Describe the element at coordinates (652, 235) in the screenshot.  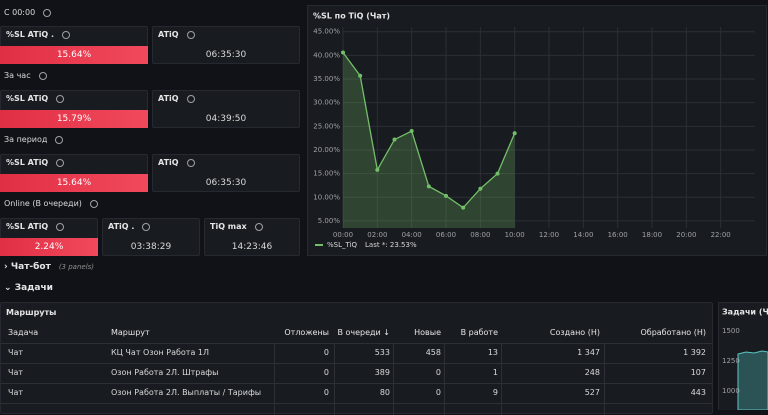
I see `x-tick-label: 18:00` at that location.